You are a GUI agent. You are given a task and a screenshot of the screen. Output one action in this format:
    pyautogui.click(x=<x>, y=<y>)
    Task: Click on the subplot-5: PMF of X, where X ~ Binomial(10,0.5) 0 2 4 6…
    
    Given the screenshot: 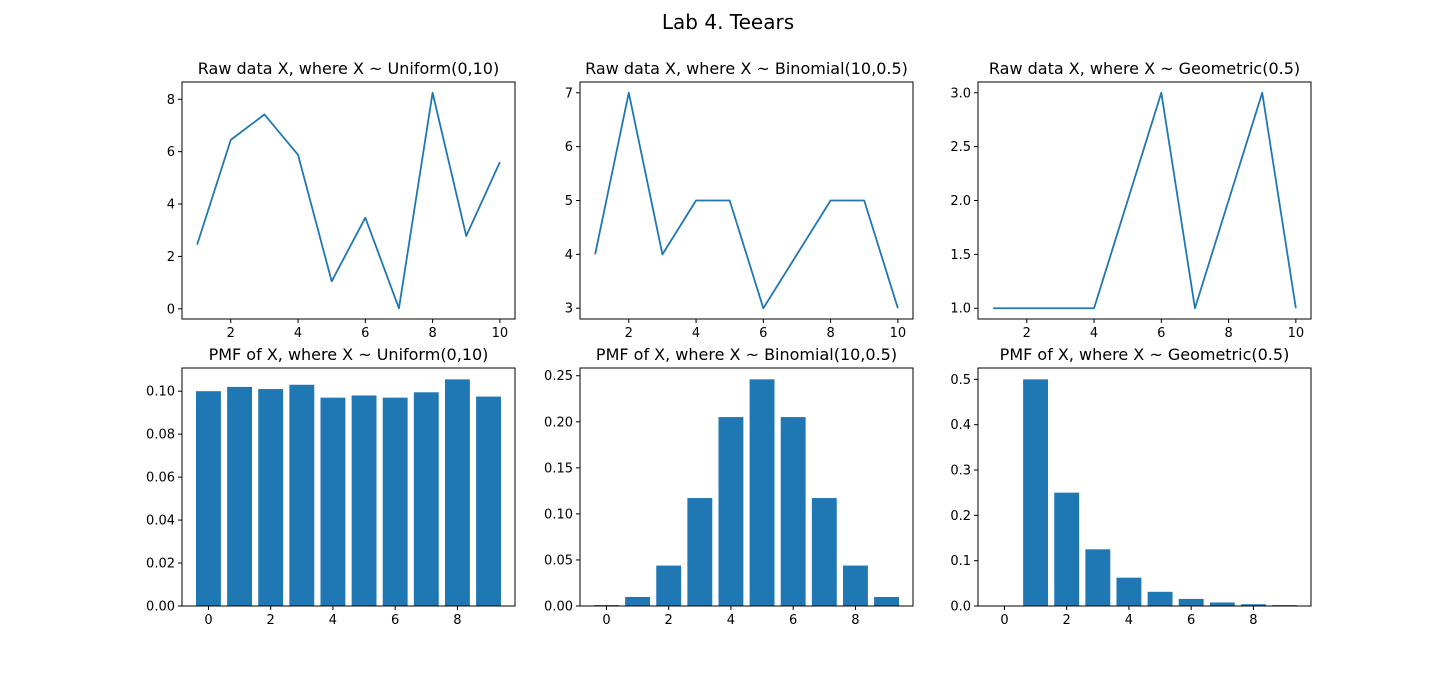 What is the action you would take?
    pyautogui.click(x=729, y=486)
    